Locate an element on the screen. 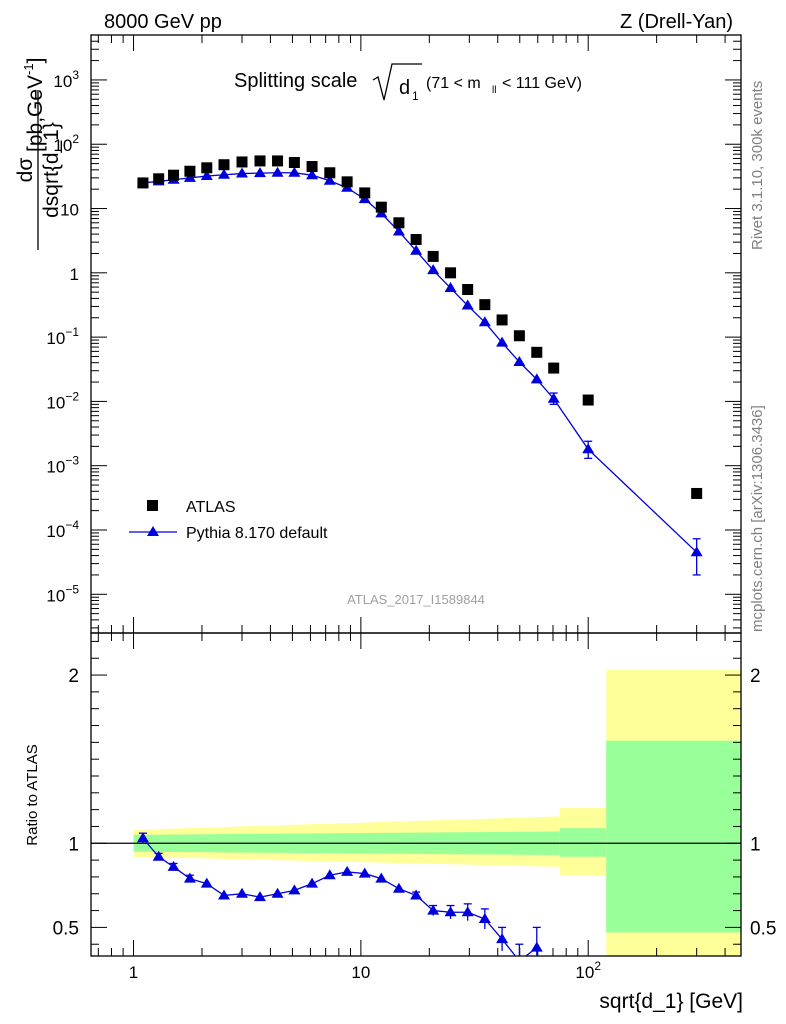 This screenshot has width=786, height=1024. rivet-label: Rivet 3.1.10, 300k events is located at coordinates (757, 165).